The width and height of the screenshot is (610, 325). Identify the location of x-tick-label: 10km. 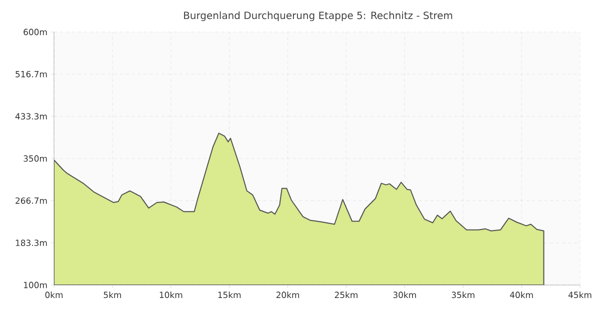
(171, 295).